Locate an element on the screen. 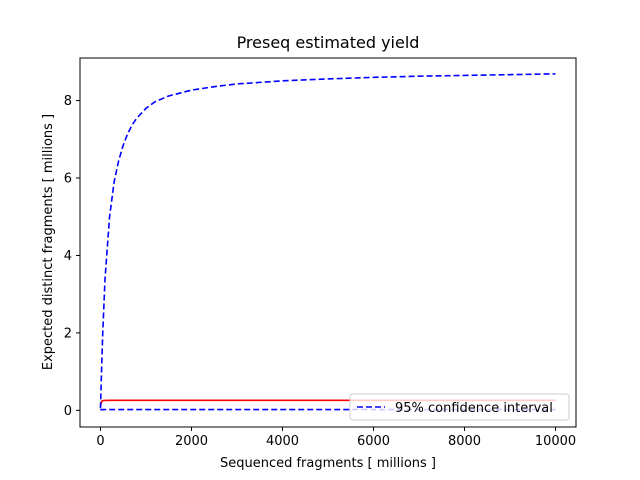 This screenshot has height=480, width=640. legend-label-confidence: 95% confidence interval is located at coordinates (474, 408).